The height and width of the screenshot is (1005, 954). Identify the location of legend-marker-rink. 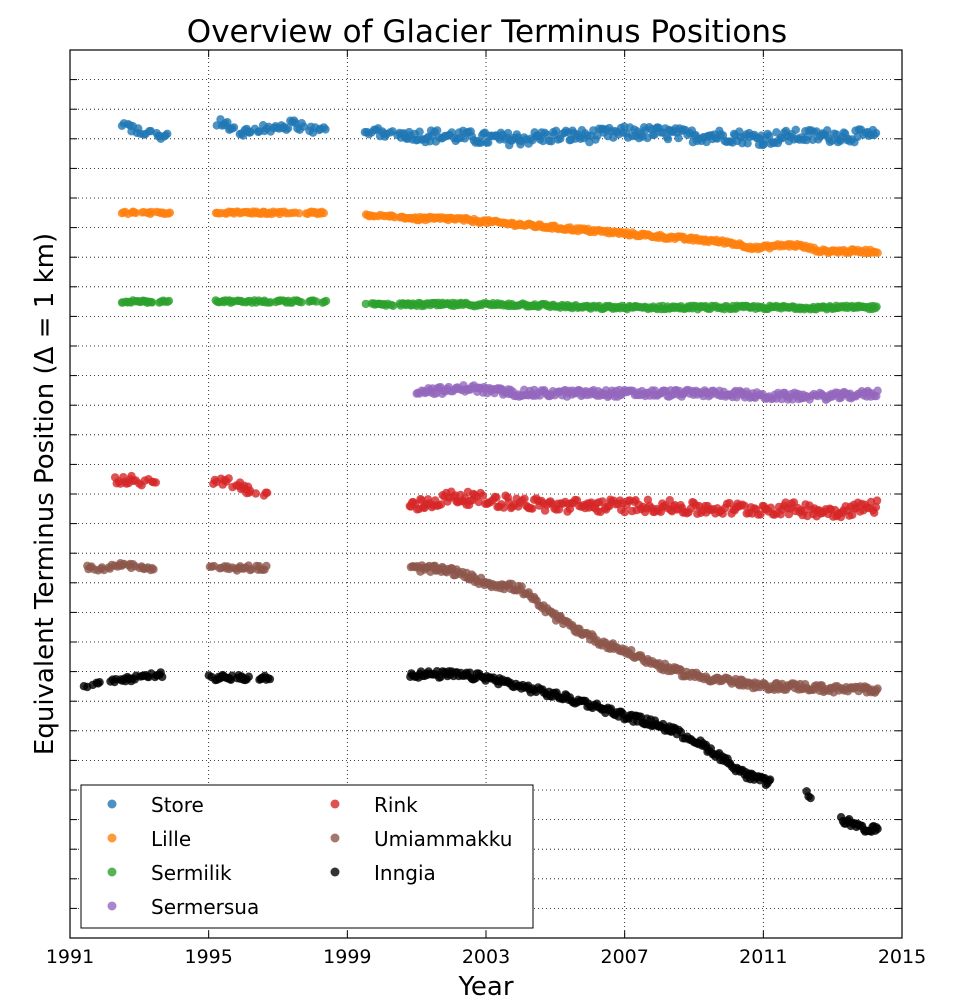
(335, 804).